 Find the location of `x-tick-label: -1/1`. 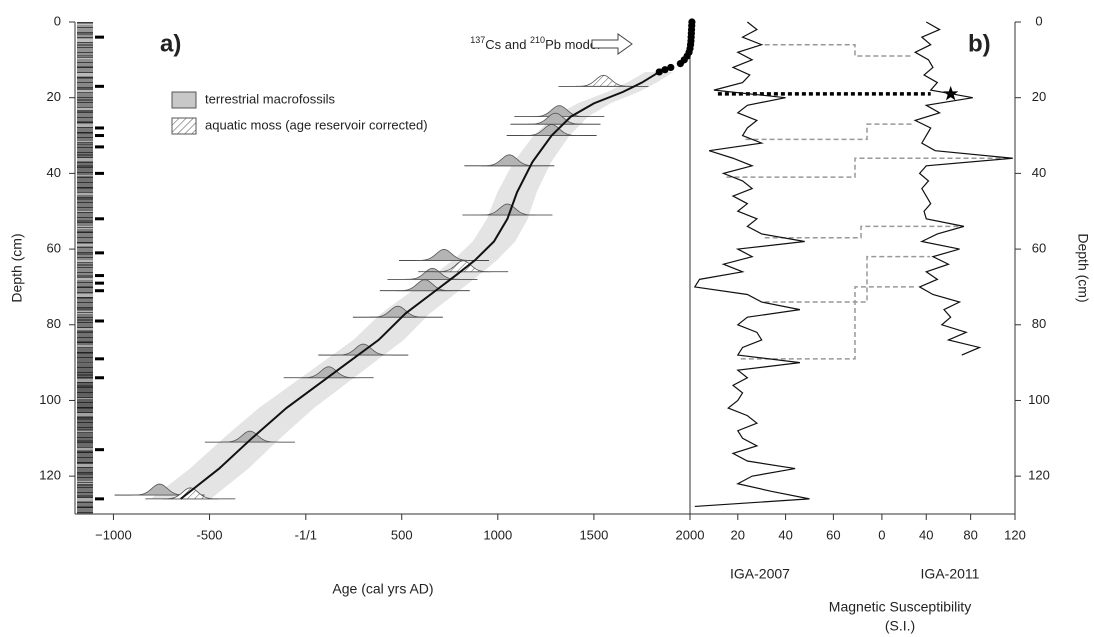

x-tick-label: -1/1 is located at coordinates (306, 534).